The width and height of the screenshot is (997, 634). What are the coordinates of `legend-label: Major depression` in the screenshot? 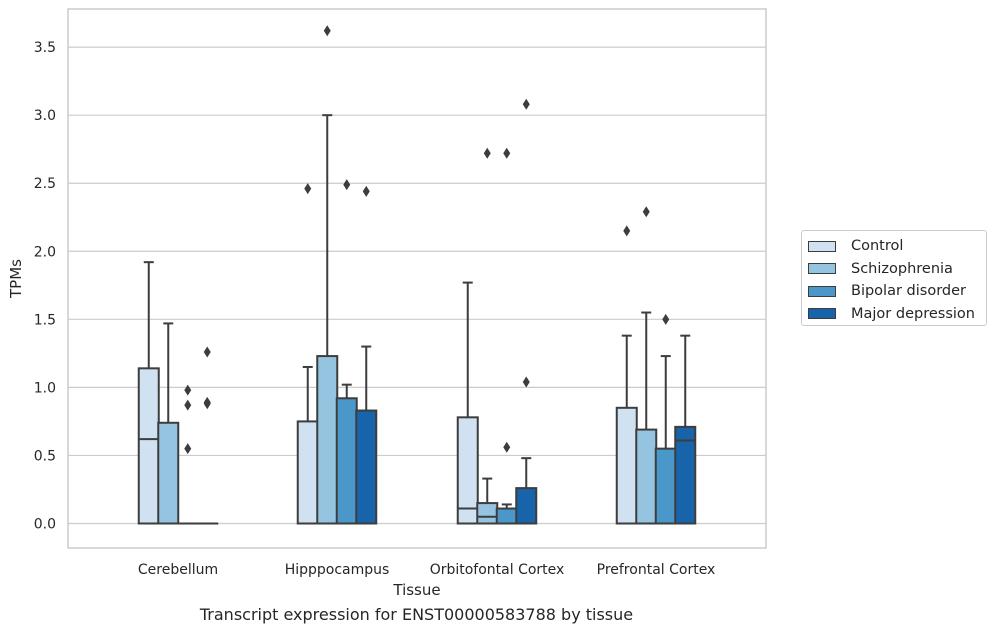 It's located at (913, 313).